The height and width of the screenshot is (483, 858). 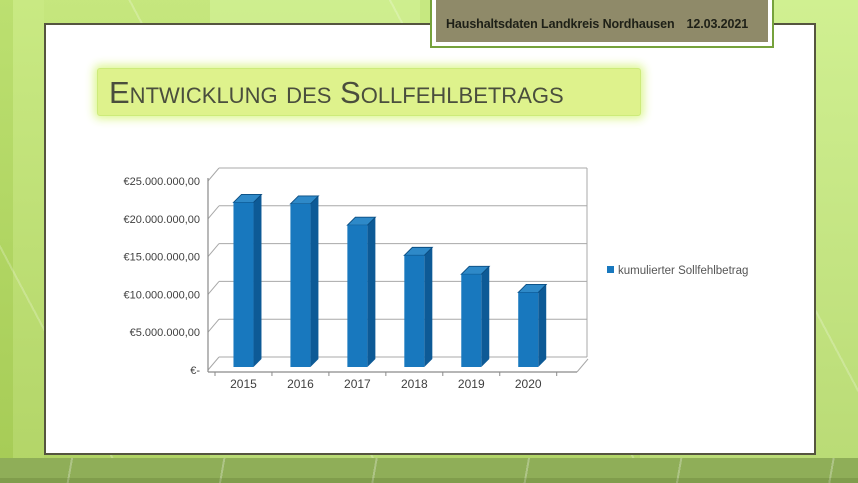 What do you see at coordinates (195, 371) in the screenshot?
I see `y-axis-label: €-` at bounding box center [195, 371].